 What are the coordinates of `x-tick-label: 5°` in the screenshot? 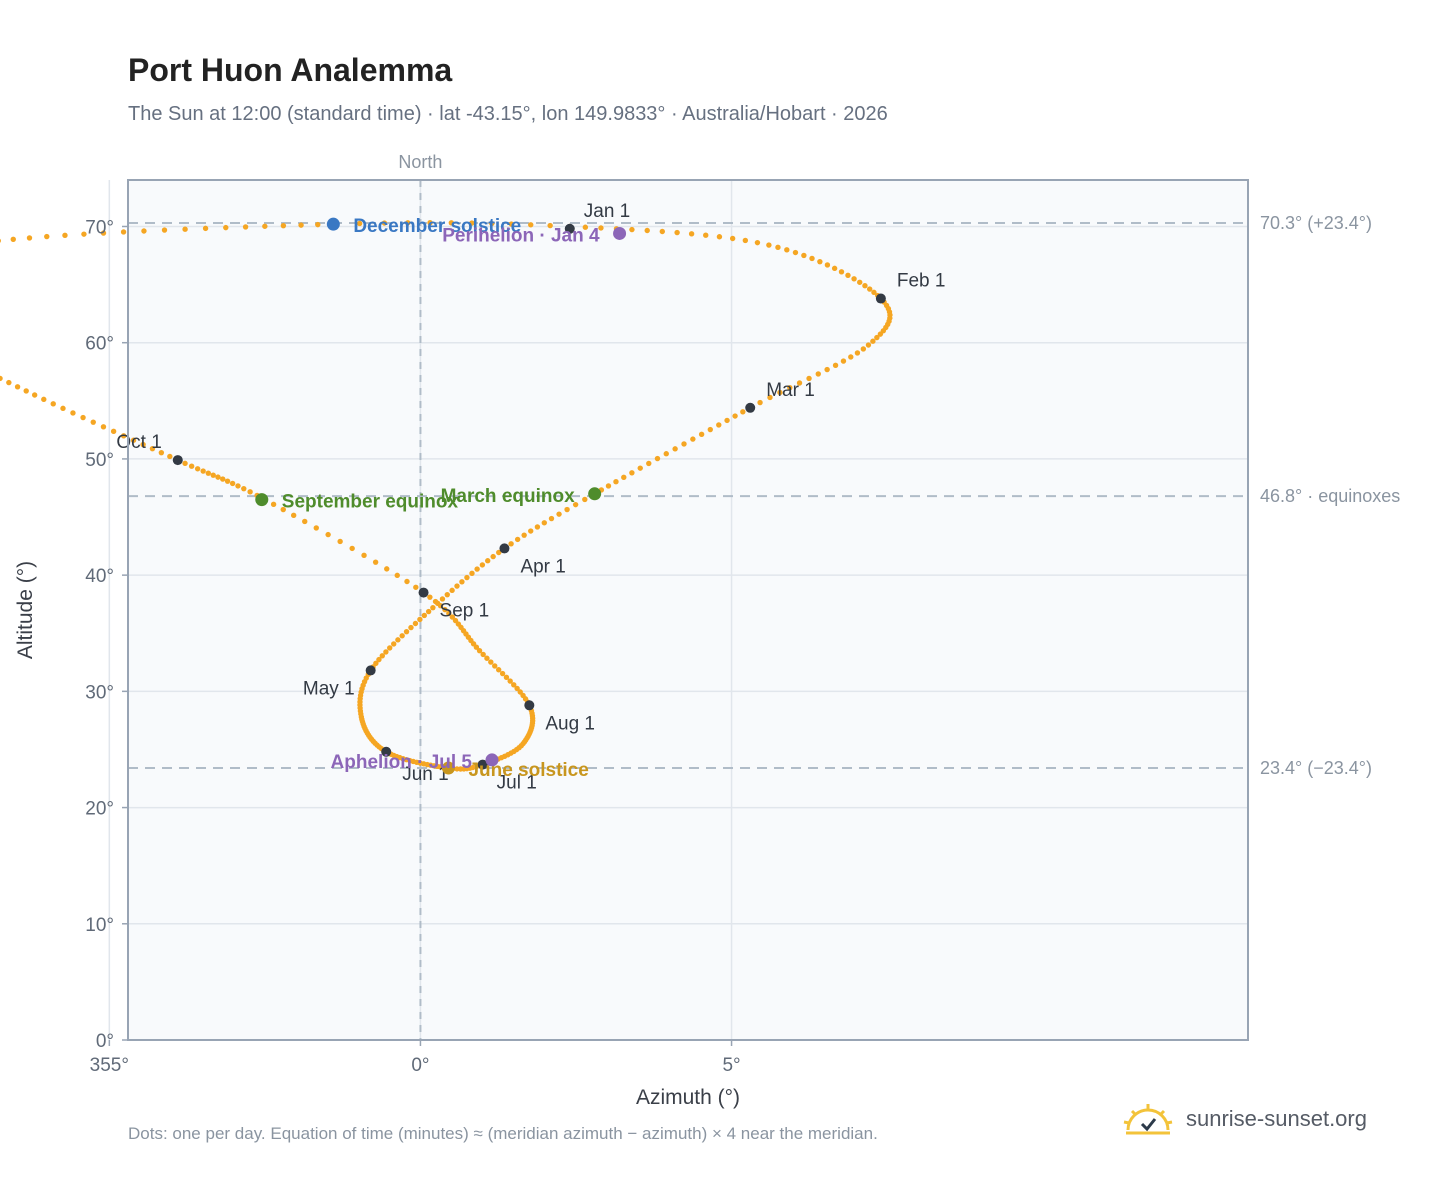 It's located at (731, 1065).